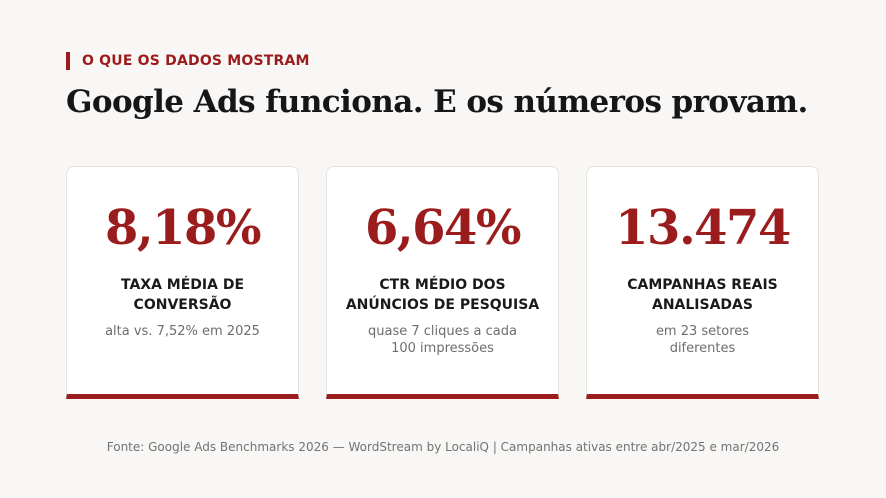 The width and height of the screenshot is (886, 498). What do you see at coordinates (703, 228) in the screenshot?
I see `stat-value: 13.474` at bounding box center [703, 228].